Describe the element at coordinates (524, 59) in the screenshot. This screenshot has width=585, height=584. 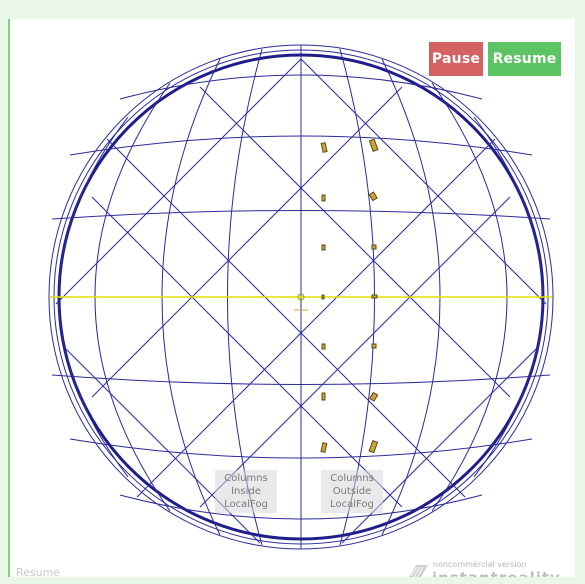
I see `resume-button: Resume` at that location.